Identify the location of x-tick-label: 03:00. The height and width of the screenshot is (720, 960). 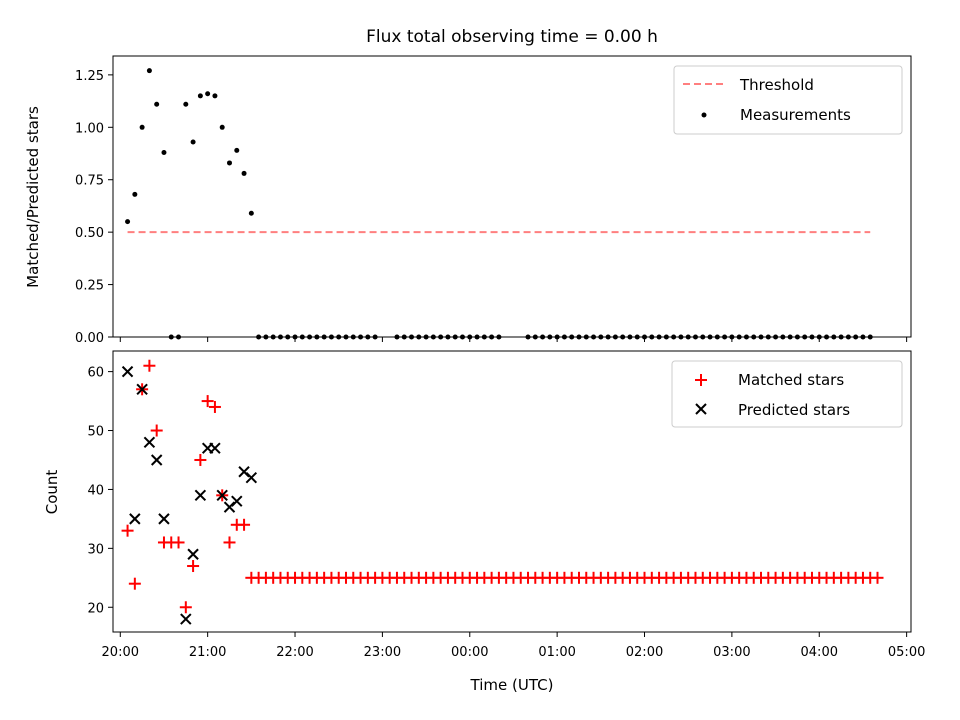
(731, 652).